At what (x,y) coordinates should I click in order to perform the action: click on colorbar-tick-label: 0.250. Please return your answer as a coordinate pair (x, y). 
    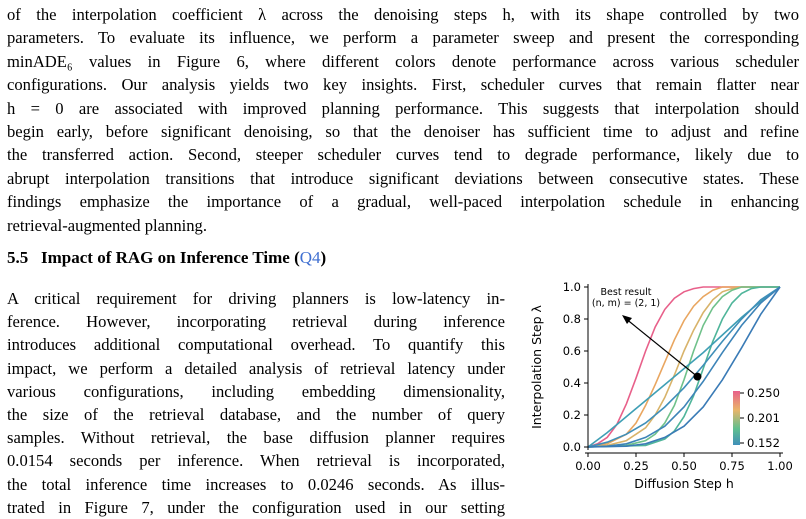
    Looking at the image, I should click on (763, 393).